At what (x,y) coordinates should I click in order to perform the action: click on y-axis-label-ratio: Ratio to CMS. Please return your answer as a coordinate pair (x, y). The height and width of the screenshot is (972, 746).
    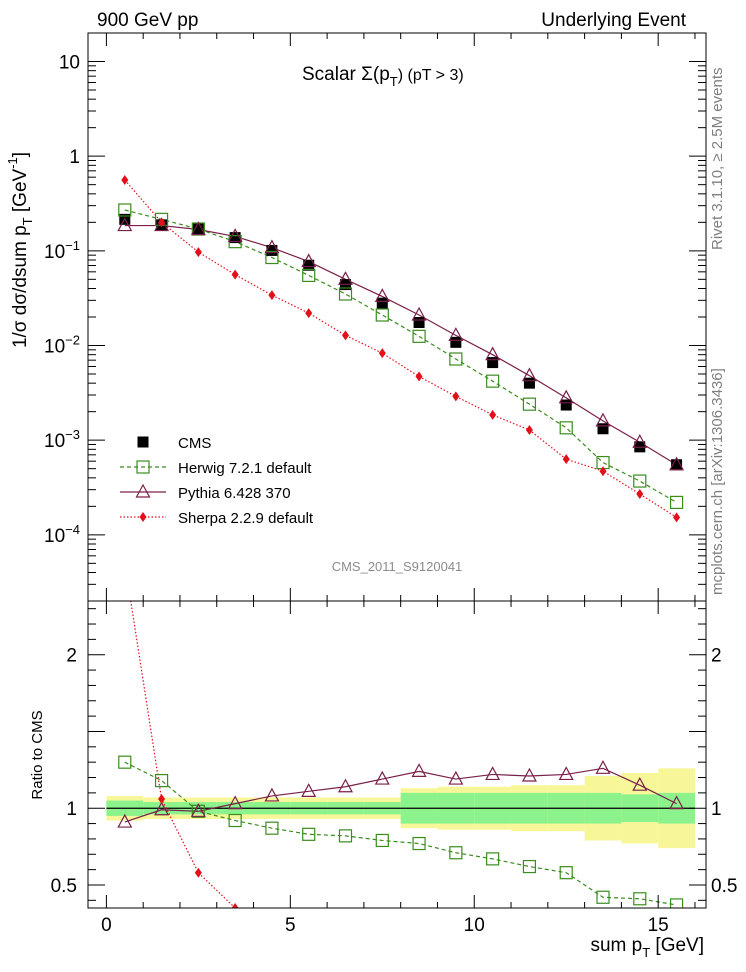
    Looking at the image, I should click on (37, 754).